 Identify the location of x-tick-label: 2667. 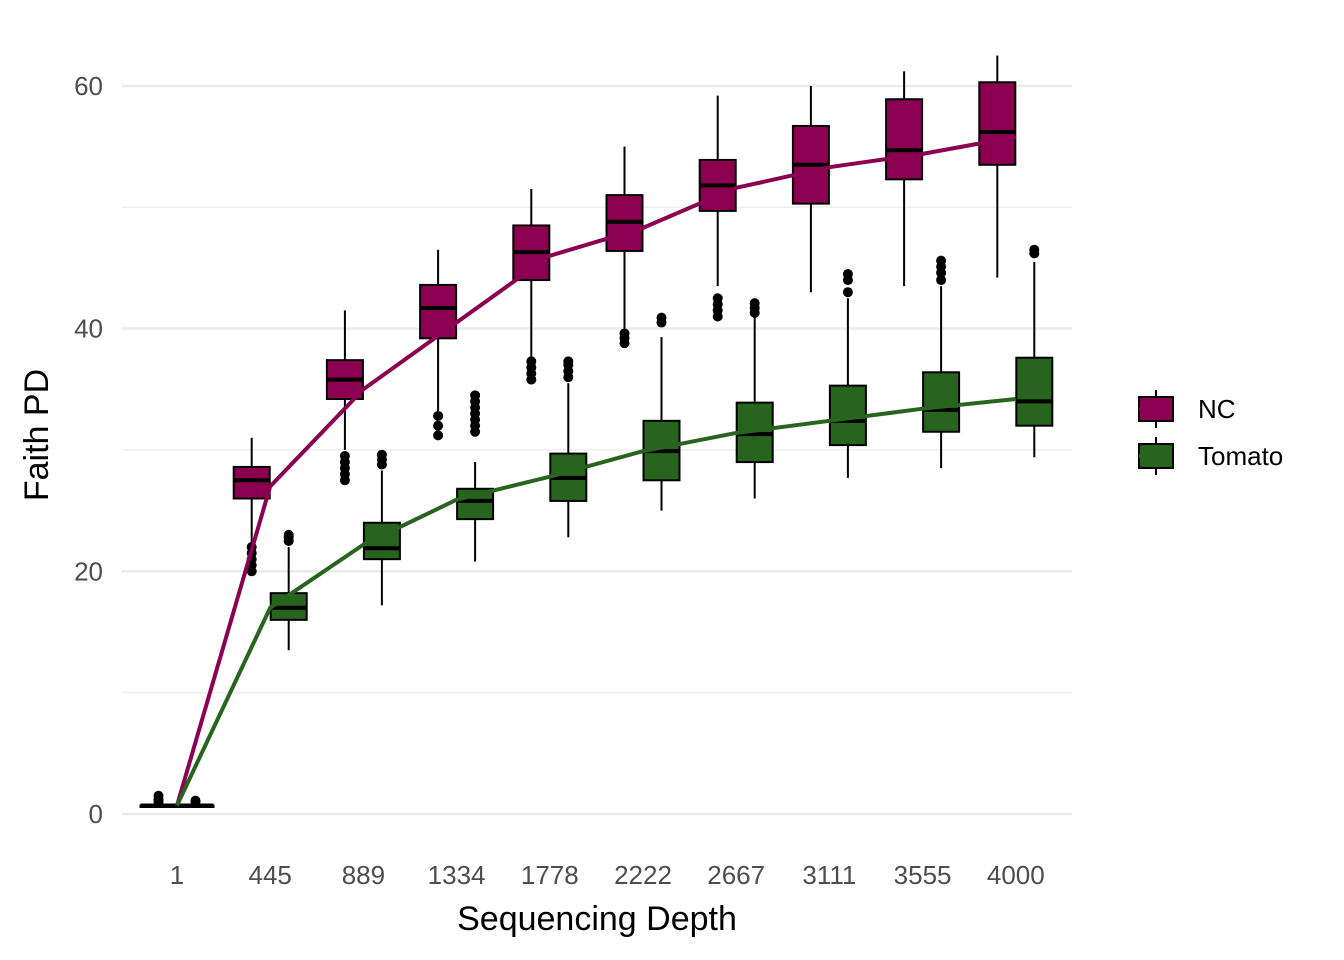
(736, 875).